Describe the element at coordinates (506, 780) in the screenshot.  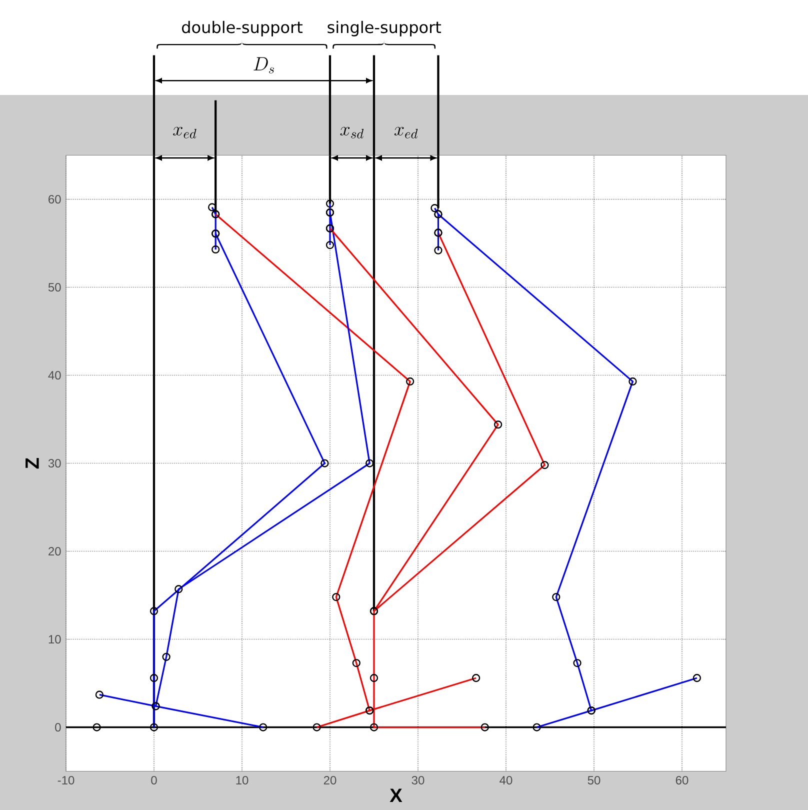
I see `x-tick-label: 40` at that location.